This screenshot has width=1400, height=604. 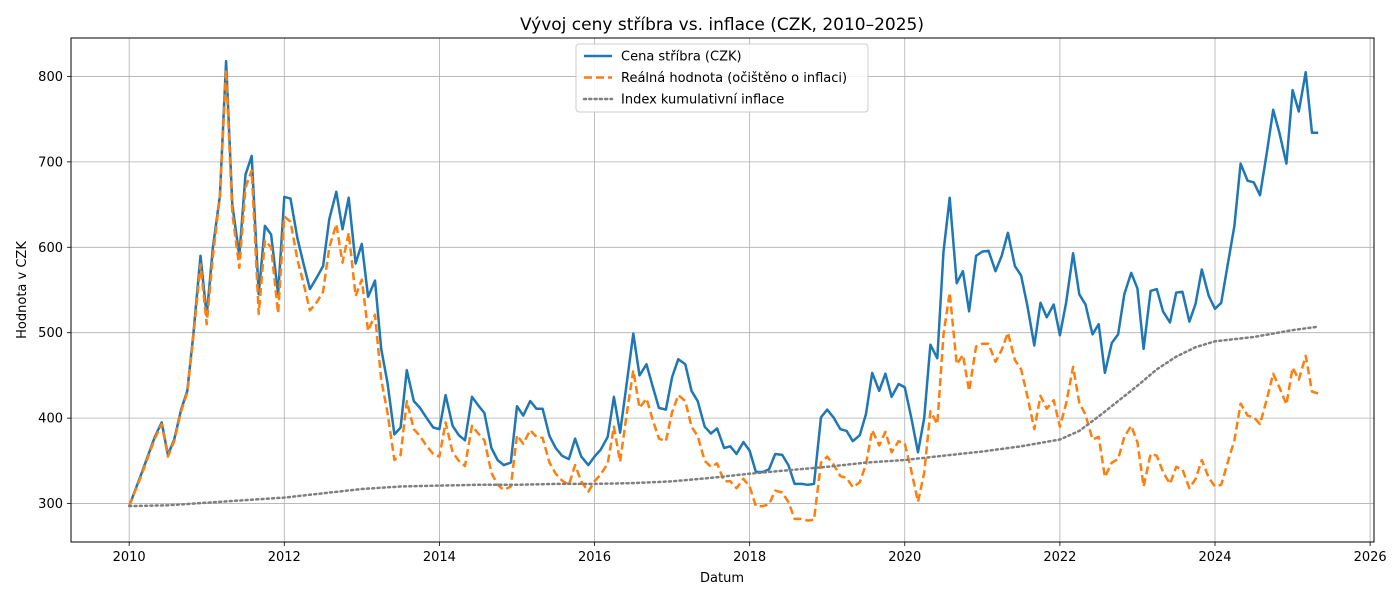 What do you see at coordinates (734, 78) in the screenshot?
I see `legend-label-2: Reálná hodnota (očištěno o inflaci)` at bounding box center [734, 78].